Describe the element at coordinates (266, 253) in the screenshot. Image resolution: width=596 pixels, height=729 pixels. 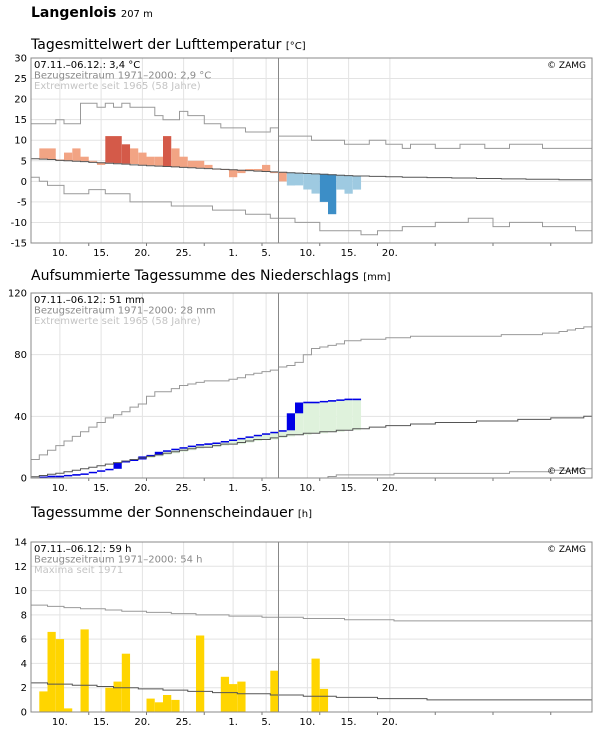
I see `temp-xtick-label: 5.` at that location.